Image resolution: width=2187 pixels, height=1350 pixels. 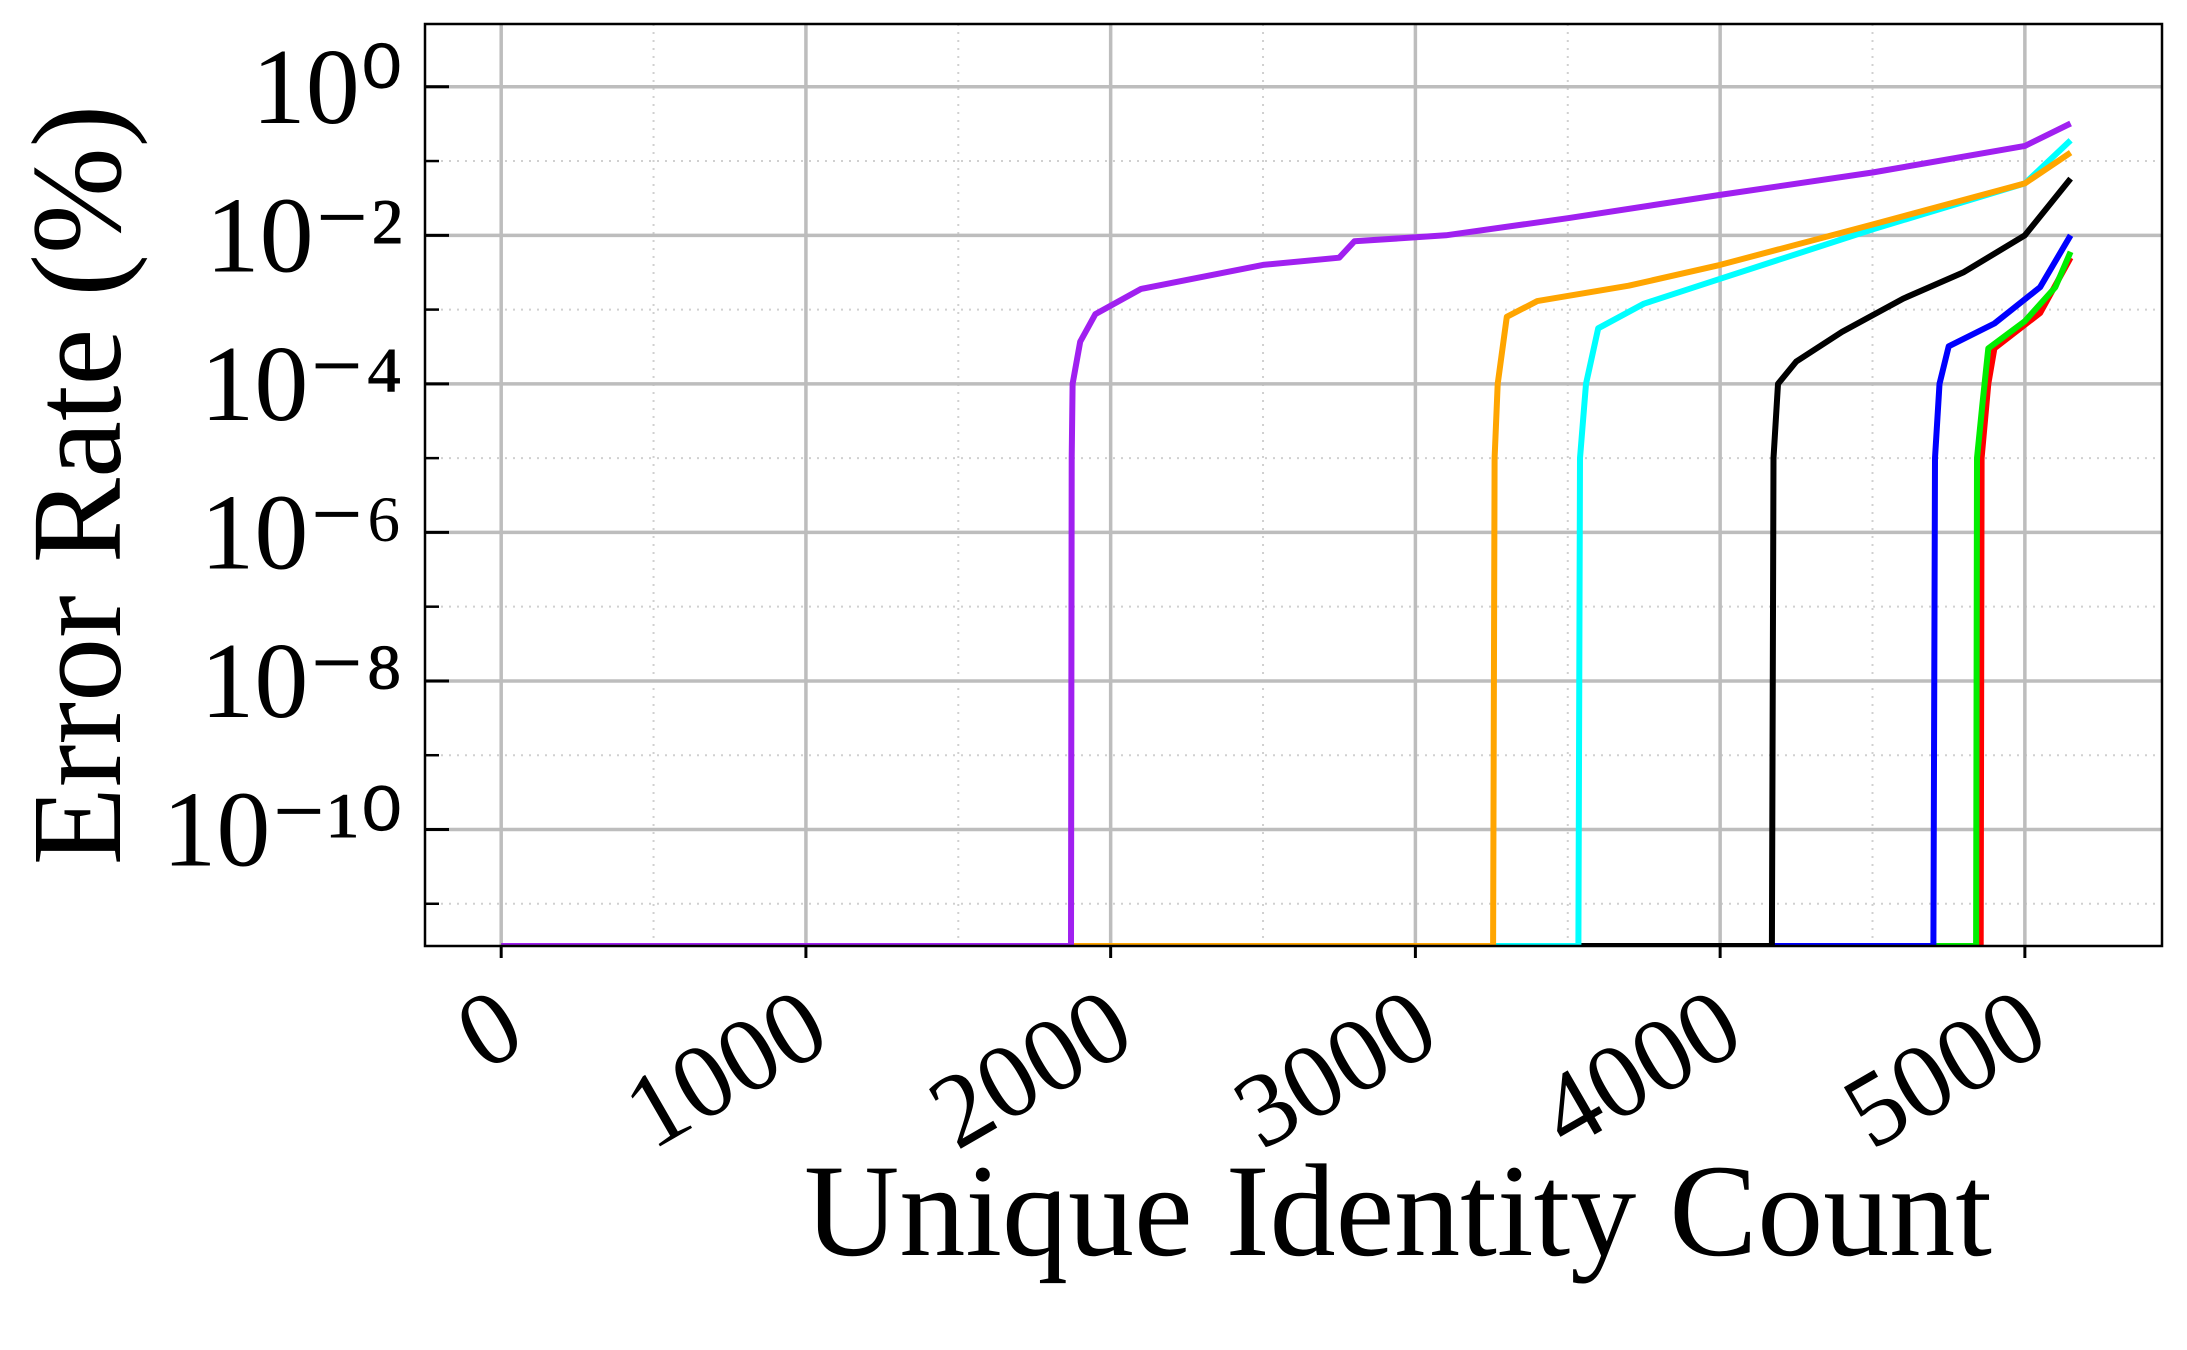 What do you see at coordinates (77, 485) in the screenshot?
I see `y-axis-title: Error Rate (%)` at bounding box center [77, 485].